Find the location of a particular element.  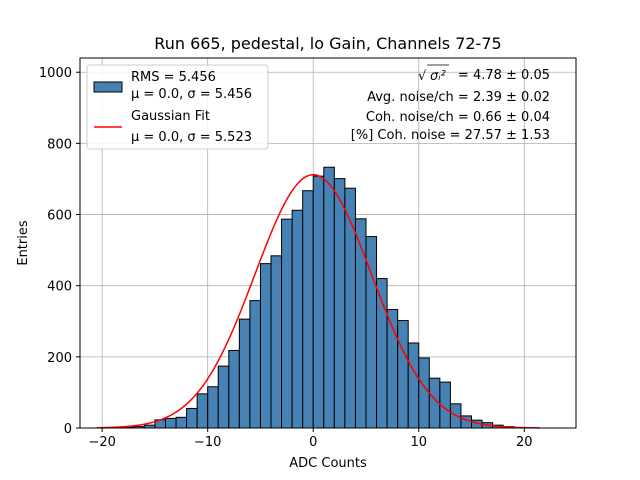

annotation-sqrt-sign: √ is located at coordinates (422, 76).